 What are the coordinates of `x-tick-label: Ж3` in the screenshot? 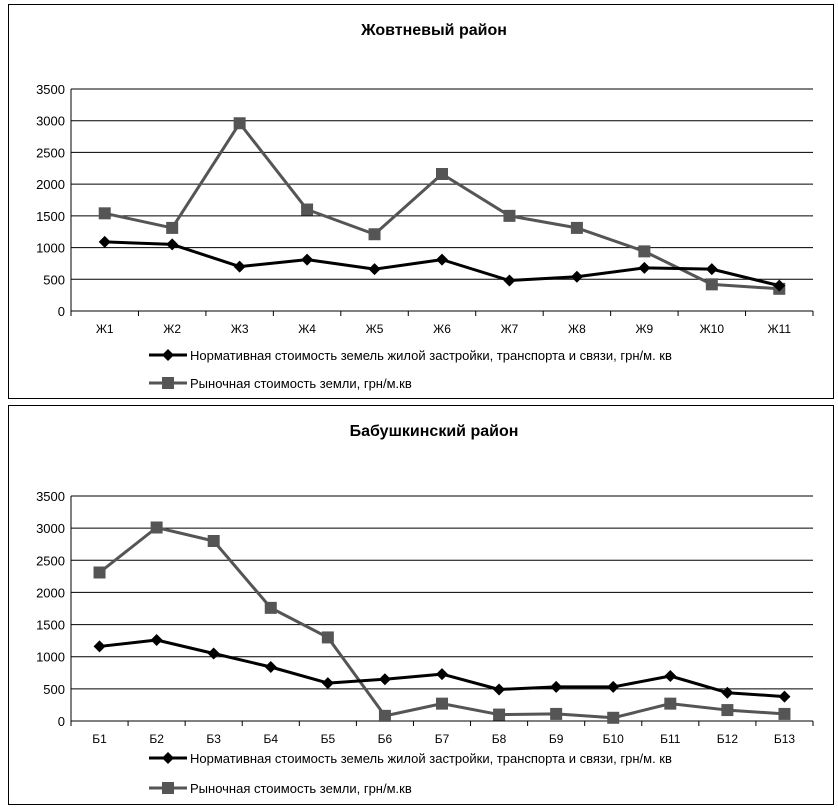 It's located at (240, 329).